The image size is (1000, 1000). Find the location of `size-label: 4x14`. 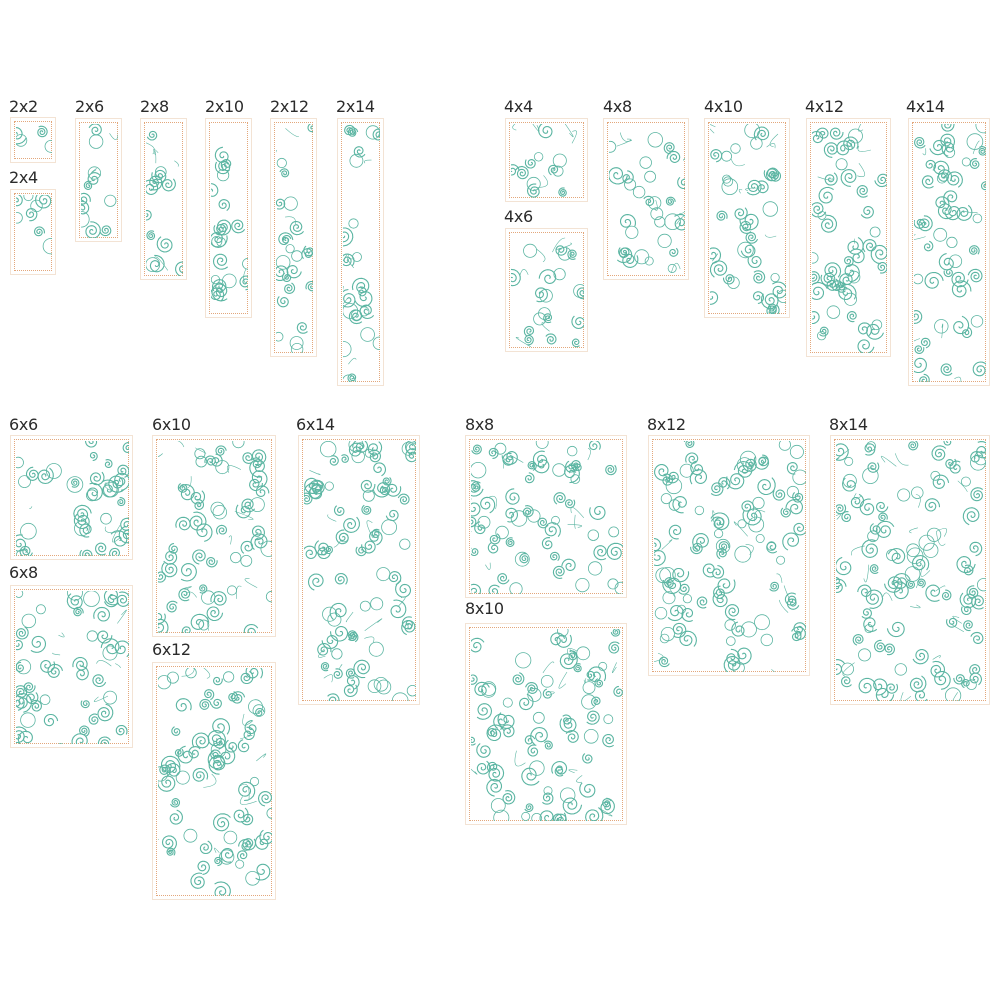

size-label: 4x14 is located at coordinates (925, 106).